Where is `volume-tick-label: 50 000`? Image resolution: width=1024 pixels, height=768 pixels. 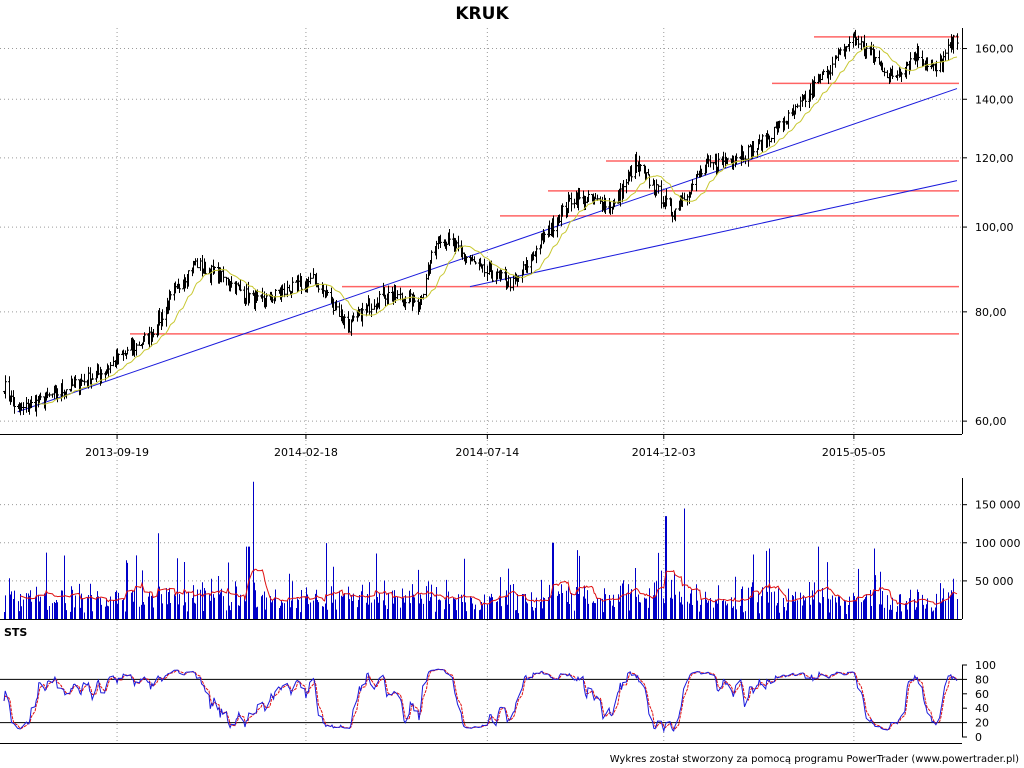 volume-tick-label: 50 000 is located at coordinates (994, 581).